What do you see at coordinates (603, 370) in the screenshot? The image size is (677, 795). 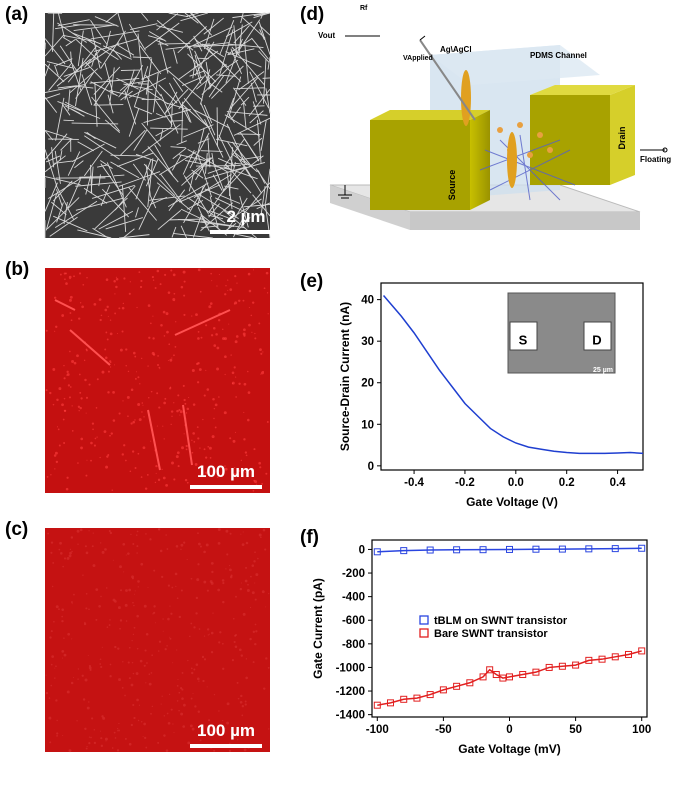 I see `inset-label: 25 µm` at bounding box center [603, 370].